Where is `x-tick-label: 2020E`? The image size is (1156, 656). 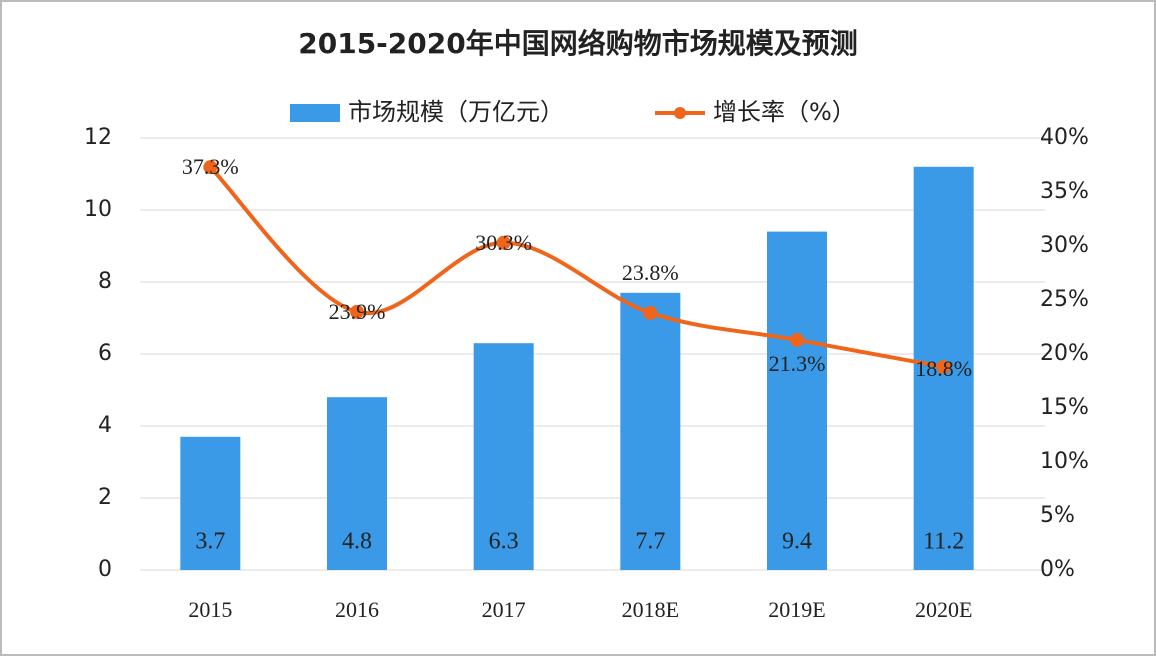 x-tick-label: 2020E is located at coordinates (943, 609).